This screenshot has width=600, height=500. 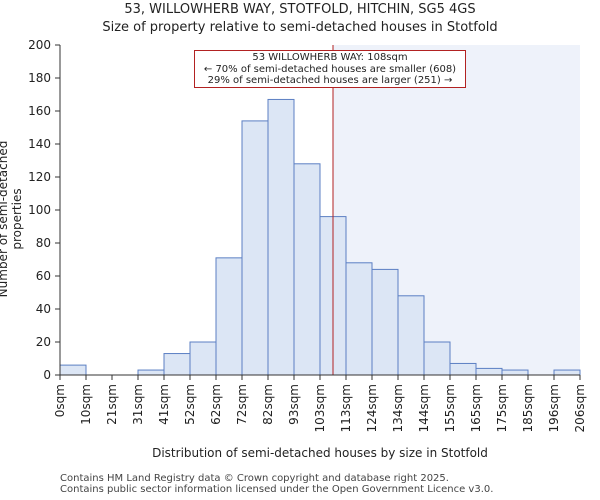 I want to click on y-tick-label: 200, so click(x=39, y=45).